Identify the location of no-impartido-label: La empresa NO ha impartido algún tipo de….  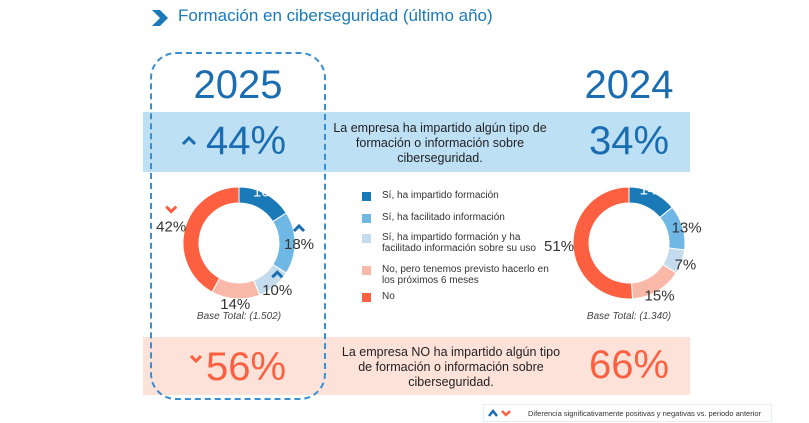
(451, 367).